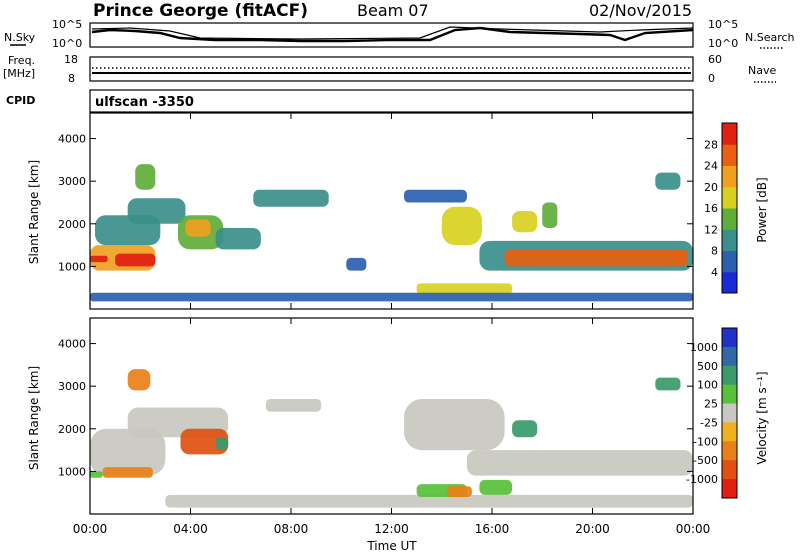 This screenshot has width=800, height=554. Describe the element at coordinates (72, 224) in the screenshot. I see `power-ytick-label: 2000` at that location.